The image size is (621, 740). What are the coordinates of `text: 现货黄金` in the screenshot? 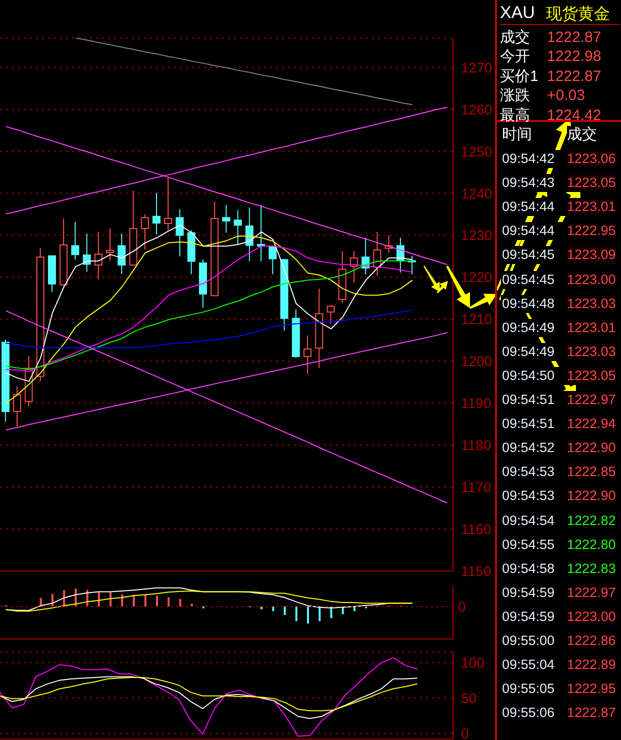 It's located at (578, 14).